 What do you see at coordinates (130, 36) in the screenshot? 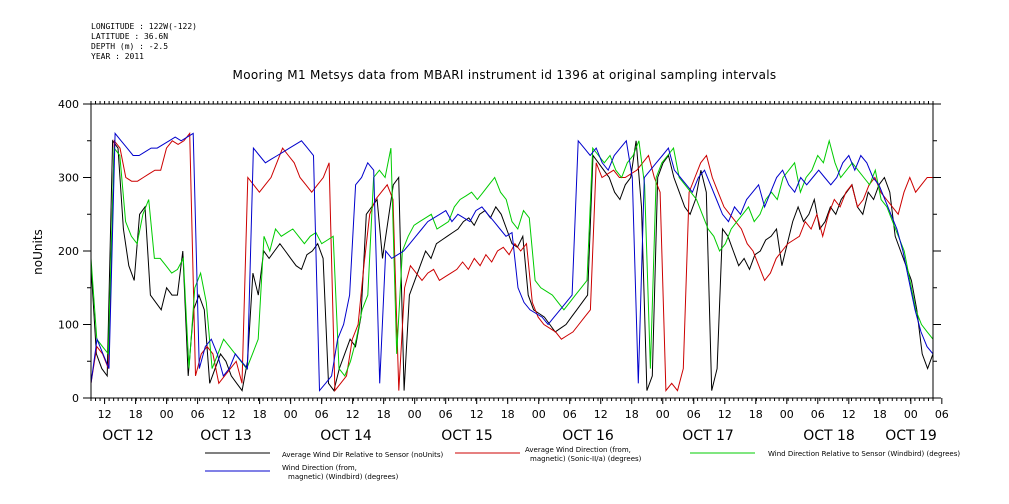
I see `latitude-label: LATITUDE : 36.6N` at bounding box center [130, 36].